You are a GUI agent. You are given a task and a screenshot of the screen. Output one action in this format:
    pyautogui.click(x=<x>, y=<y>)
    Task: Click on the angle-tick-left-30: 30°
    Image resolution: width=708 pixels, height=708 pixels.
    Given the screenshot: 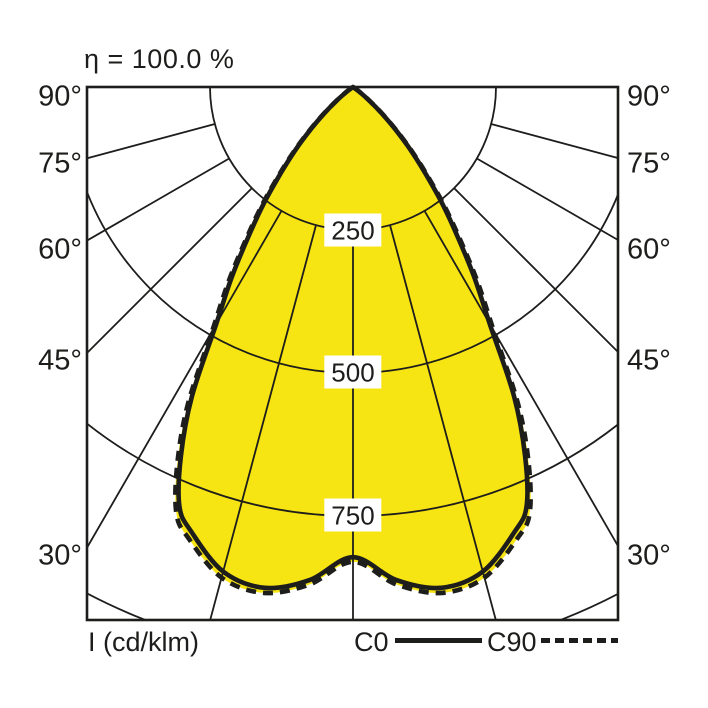 What is the action you would take?
    pyautogui.click(x=60, y=555)
    